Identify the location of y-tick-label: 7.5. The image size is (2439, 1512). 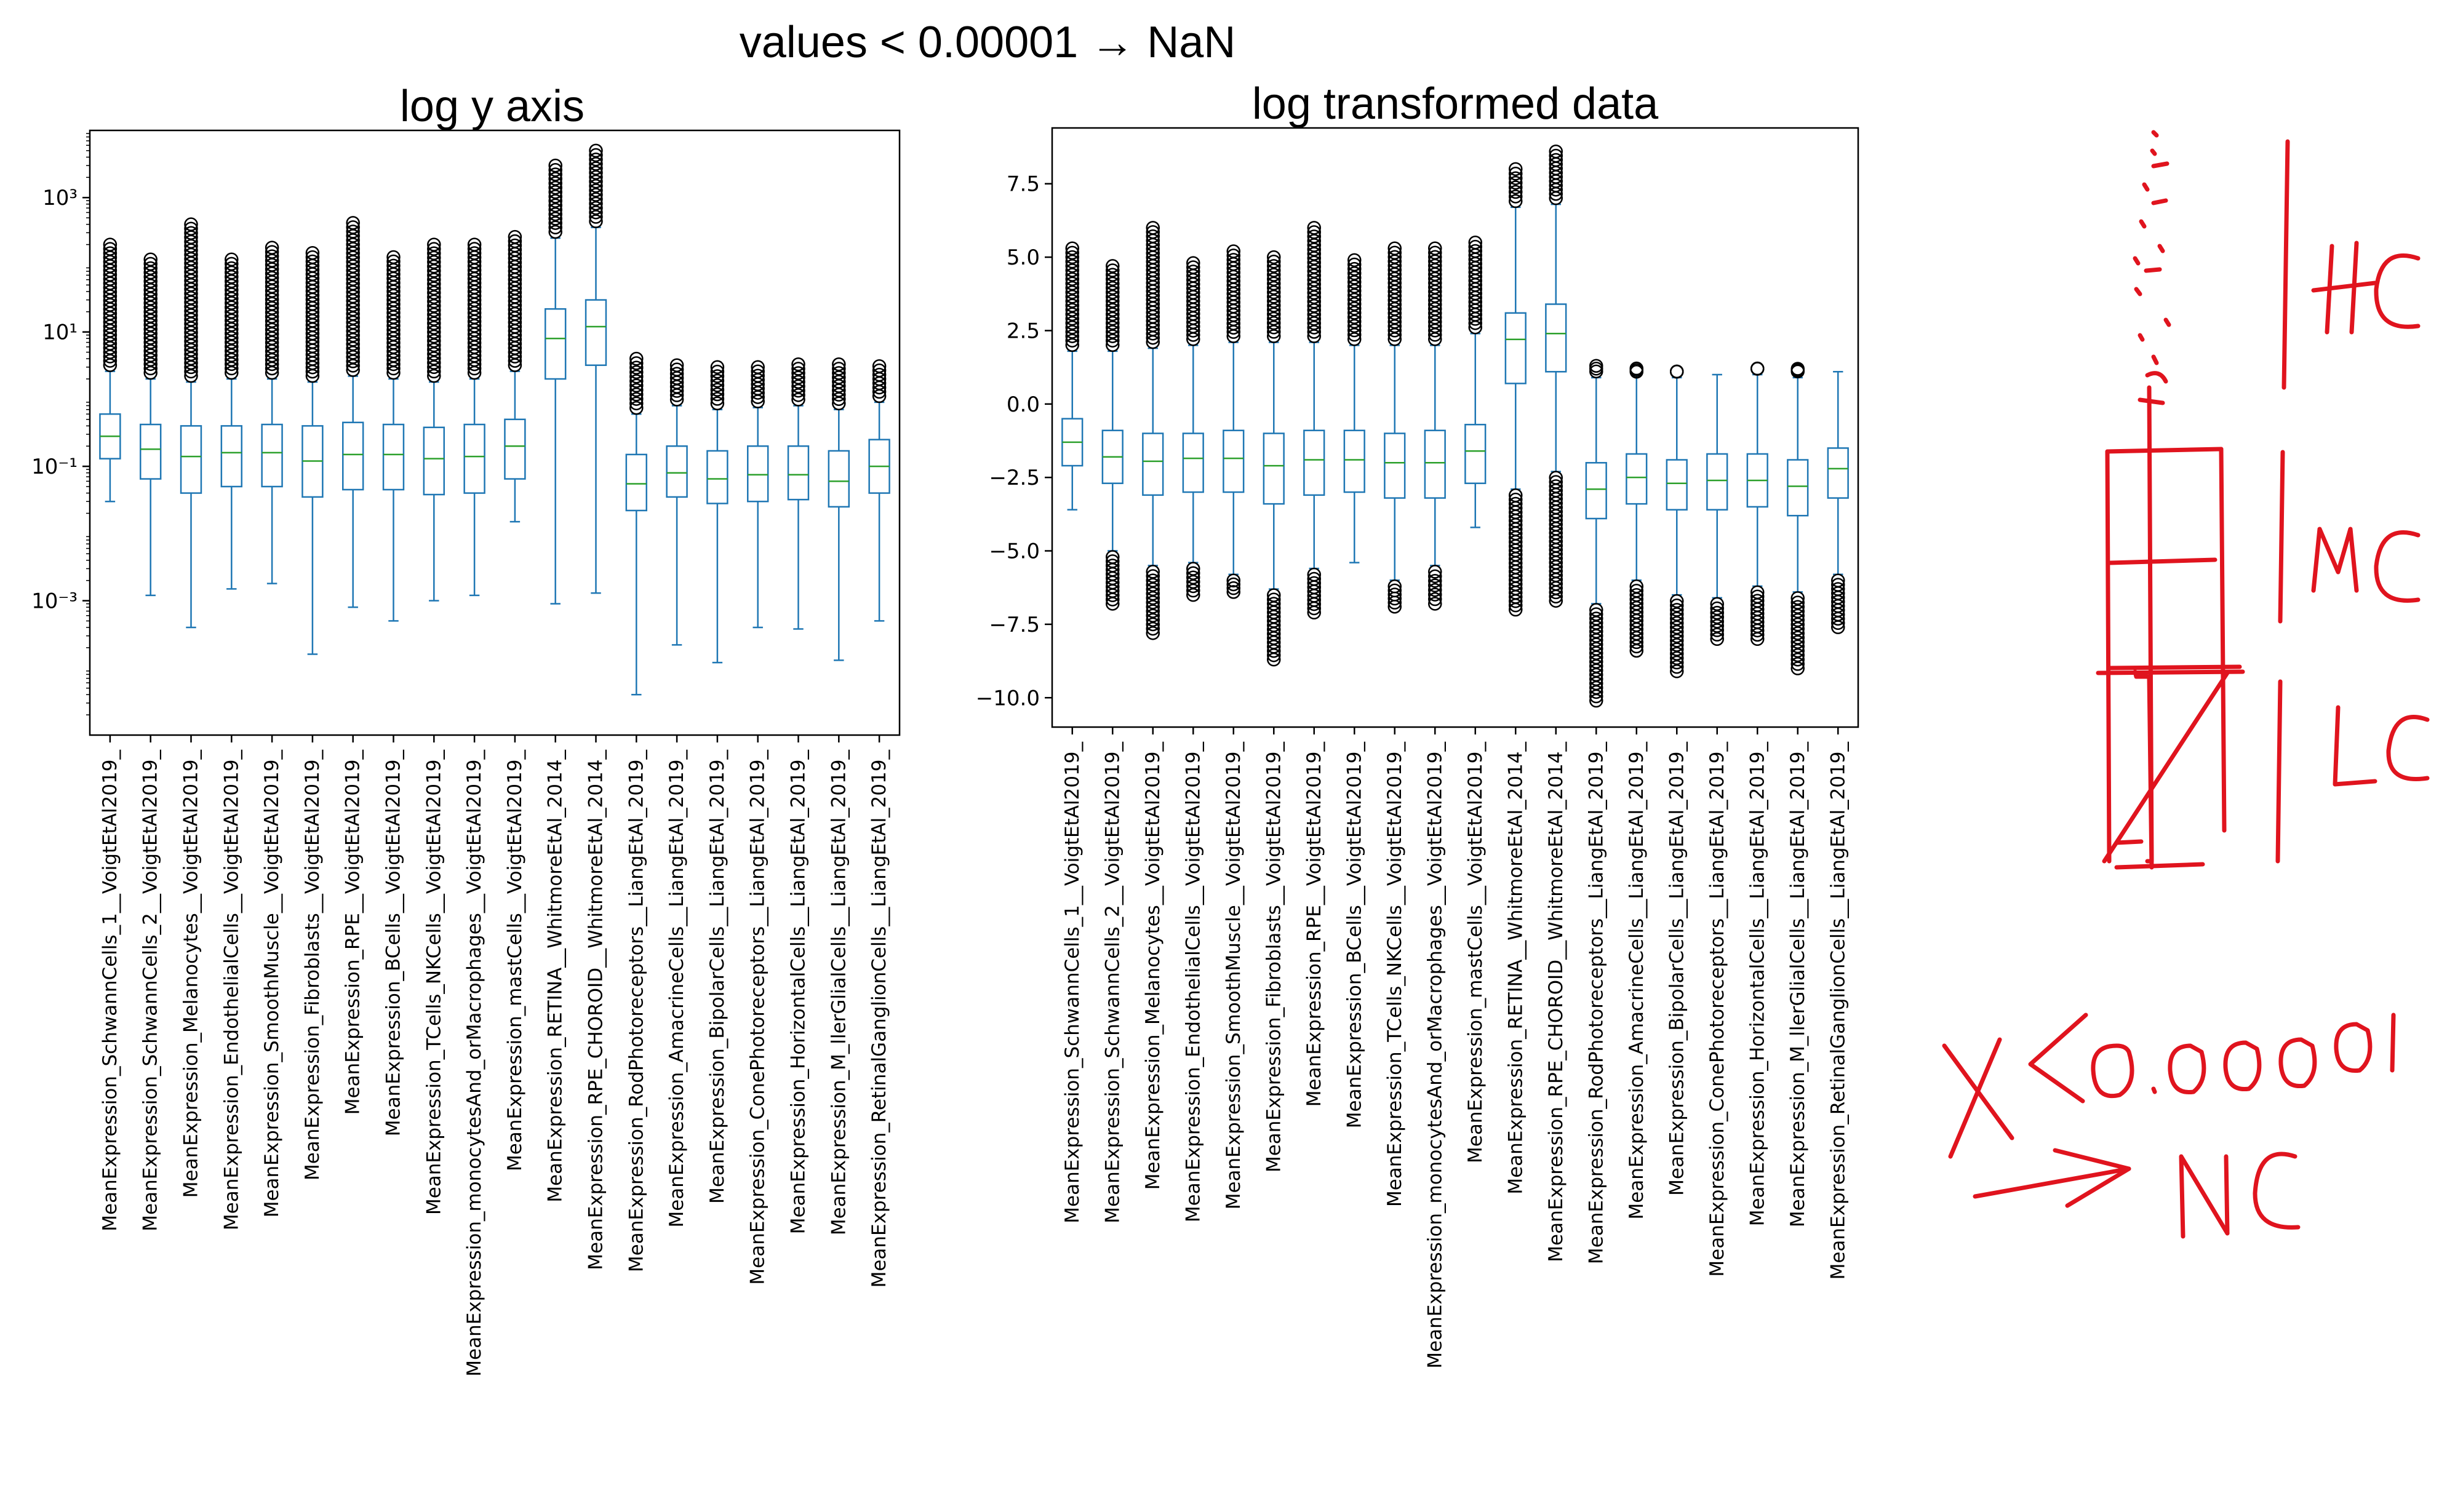
(1024, 184).